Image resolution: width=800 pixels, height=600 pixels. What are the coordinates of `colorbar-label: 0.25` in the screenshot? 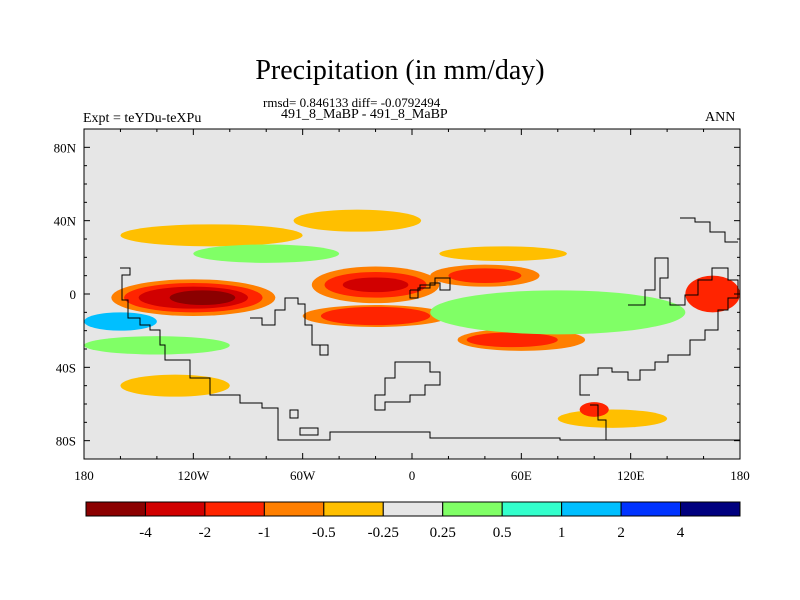 It's located at (443, 533).